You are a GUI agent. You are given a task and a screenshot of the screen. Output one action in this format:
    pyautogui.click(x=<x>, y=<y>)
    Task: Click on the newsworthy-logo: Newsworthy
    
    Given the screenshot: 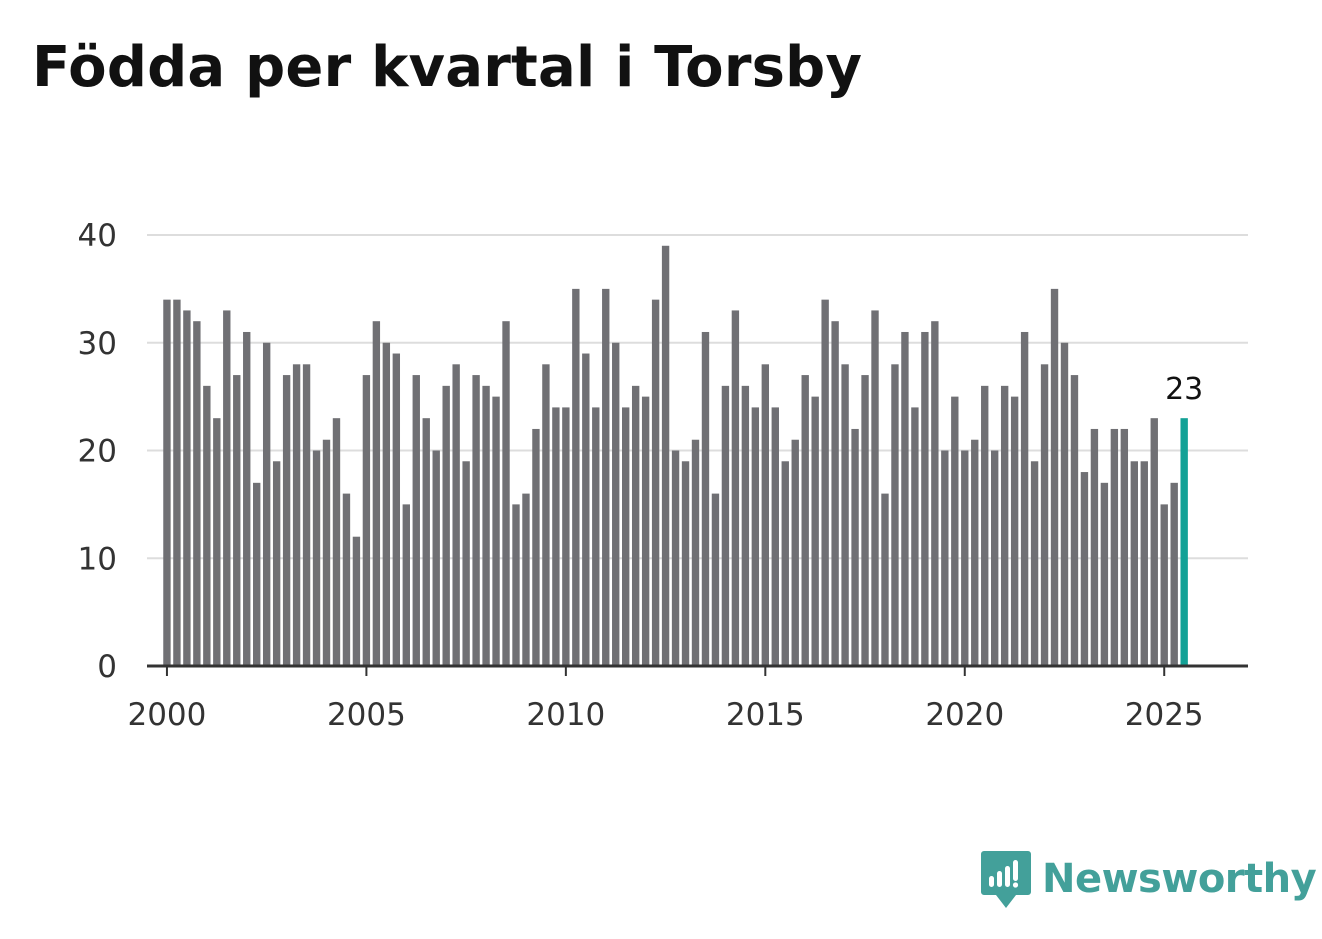 What is the action you would take?
    pyautogui.click(x=1148, y=879)
    